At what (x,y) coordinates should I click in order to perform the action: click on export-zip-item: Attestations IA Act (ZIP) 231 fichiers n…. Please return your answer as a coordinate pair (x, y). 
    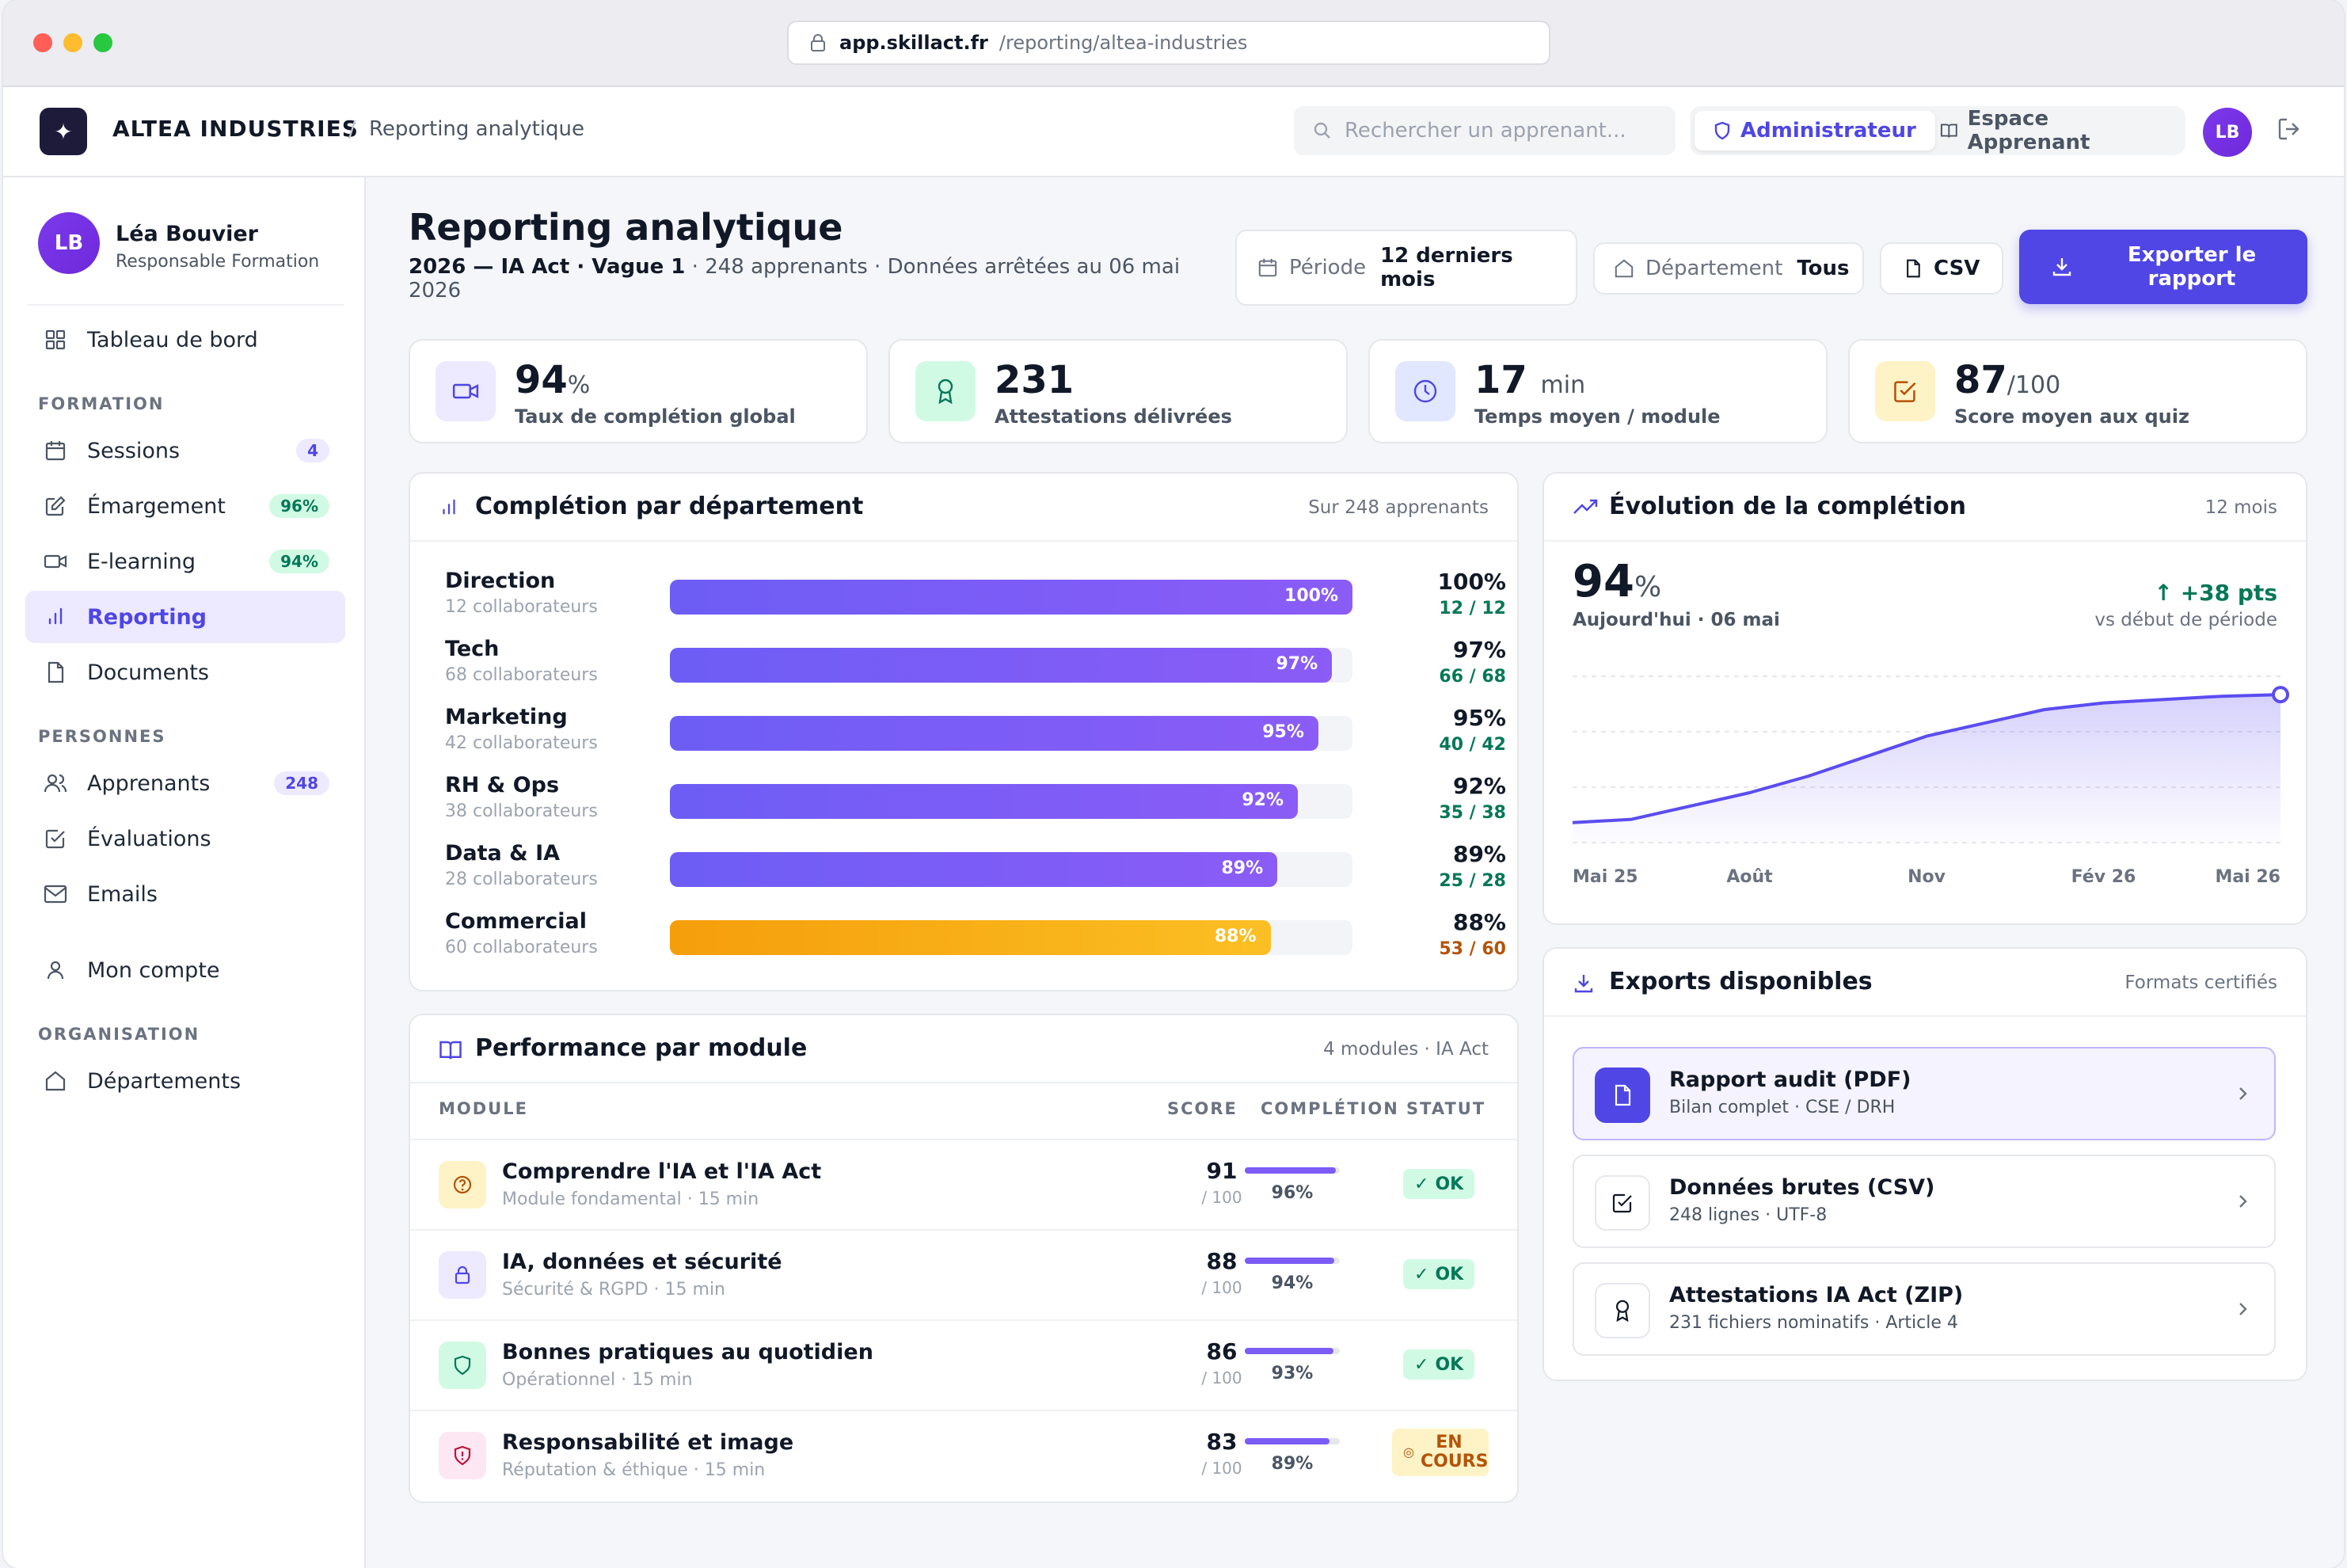
    Looking at the image, I should click on (1924, 1309).